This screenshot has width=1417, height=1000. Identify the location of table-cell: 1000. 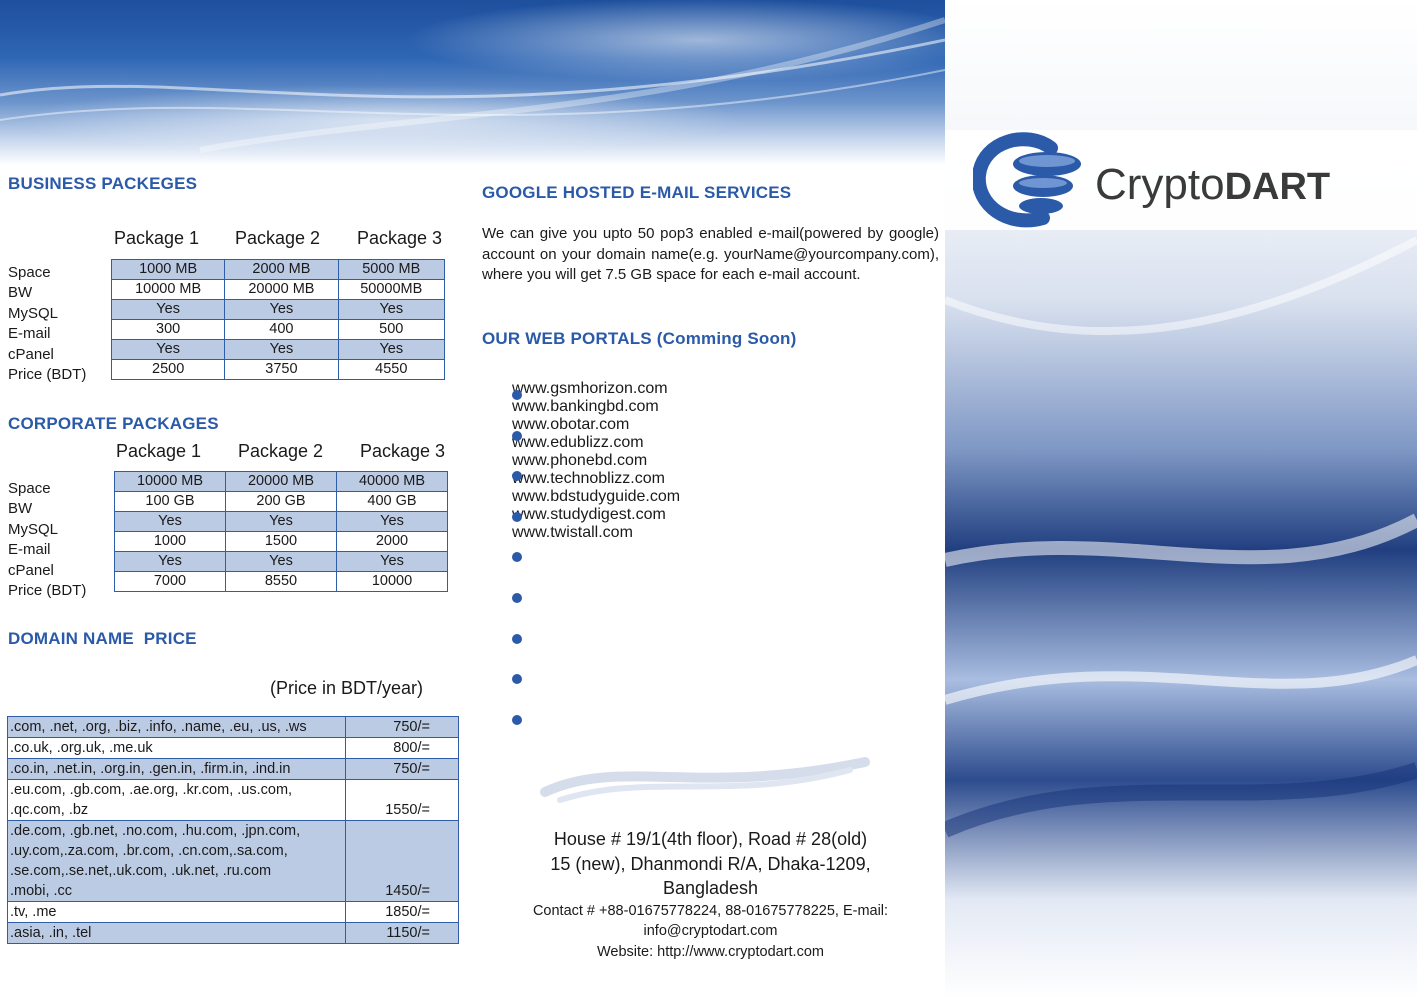
(170, 541).